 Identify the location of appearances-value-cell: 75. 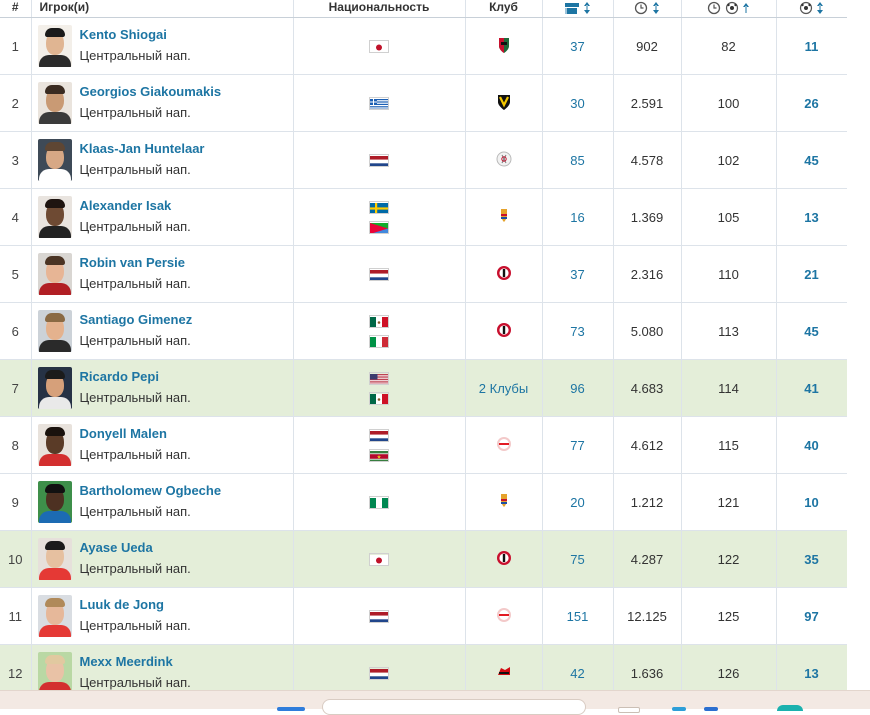
(578, 559).